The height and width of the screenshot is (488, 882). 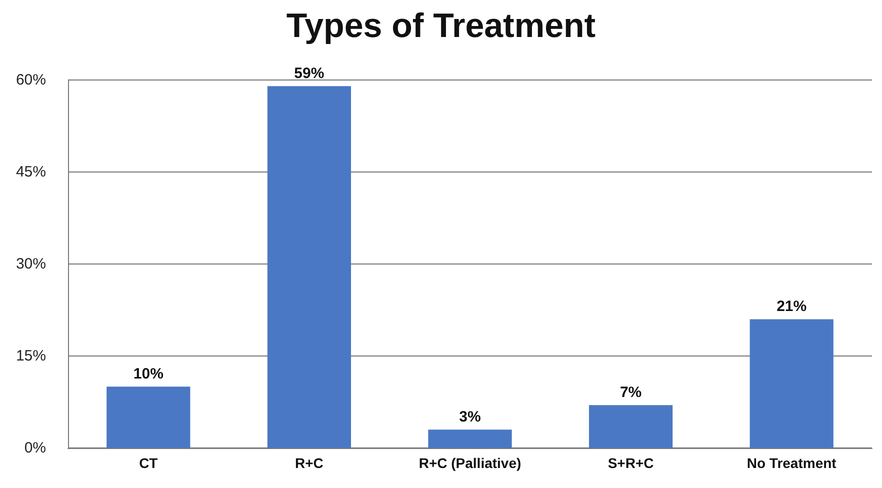 I want to click on data-label: 59%, so click(x=309, y=73).